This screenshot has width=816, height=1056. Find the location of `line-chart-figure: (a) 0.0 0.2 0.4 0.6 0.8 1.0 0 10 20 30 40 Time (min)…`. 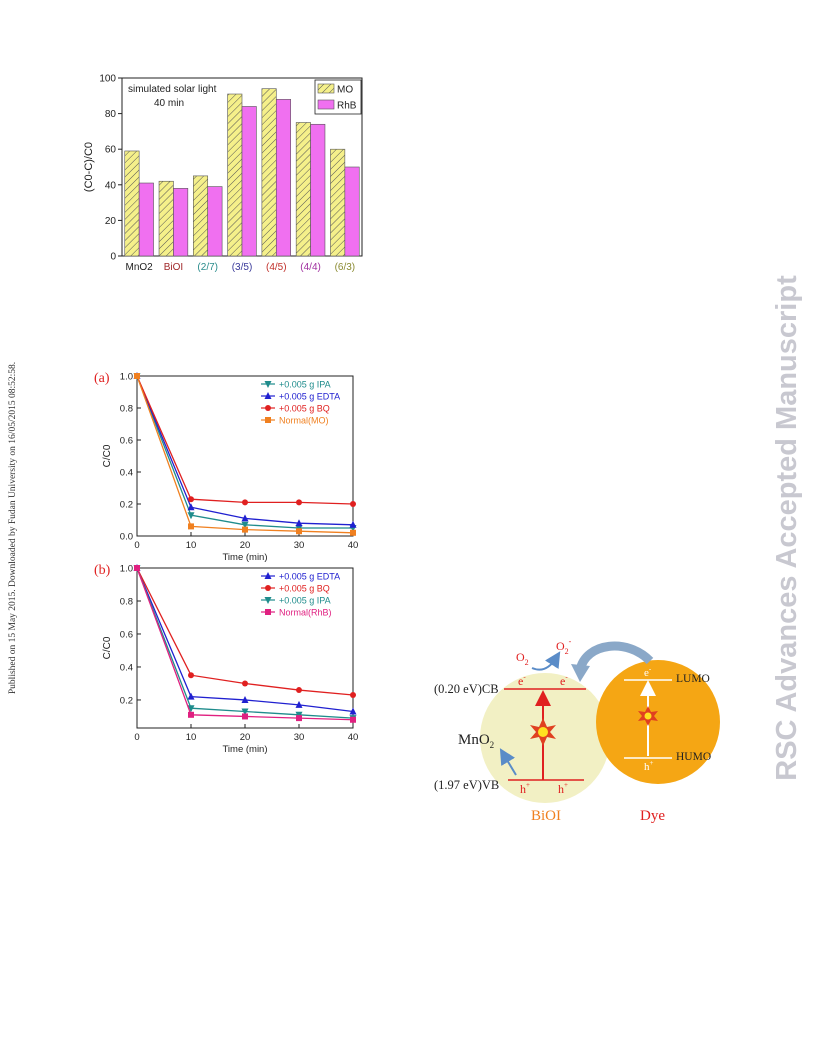

line-chart-figure: (a) 0.0 0.2 0.4 0.6 0.8 1.0 0 10 20 30 40 Time (min)… is located at coordinates (226, 563).